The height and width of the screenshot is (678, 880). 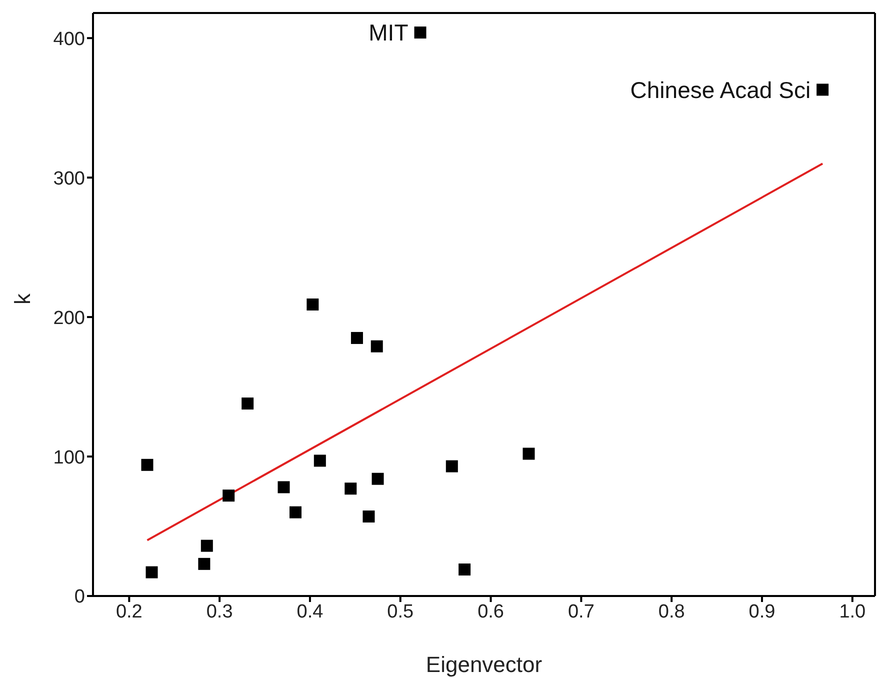 I want to click on x-tick-label: 0.6, so click(x=491, y=611).